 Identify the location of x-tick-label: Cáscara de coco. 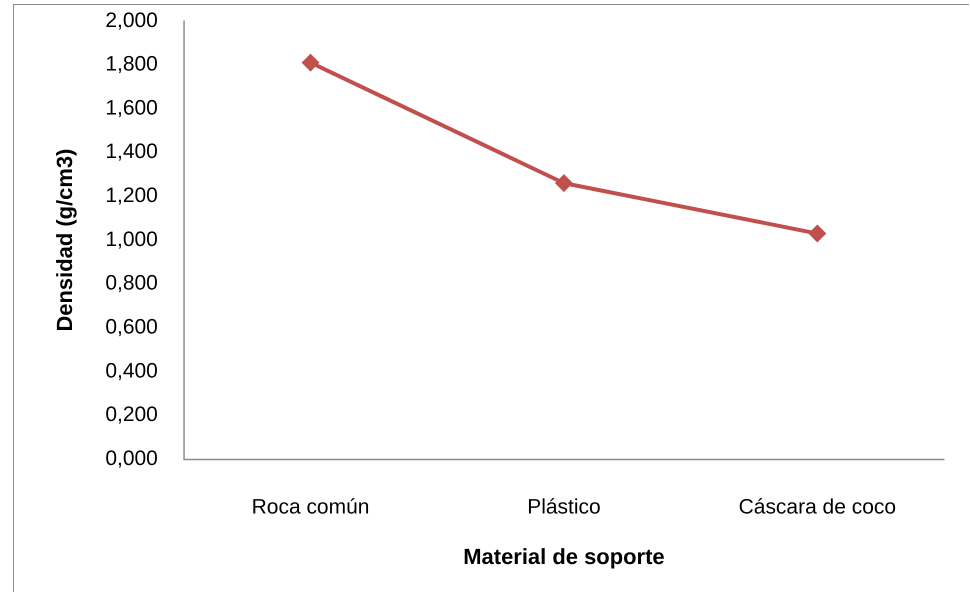
(817, 507).